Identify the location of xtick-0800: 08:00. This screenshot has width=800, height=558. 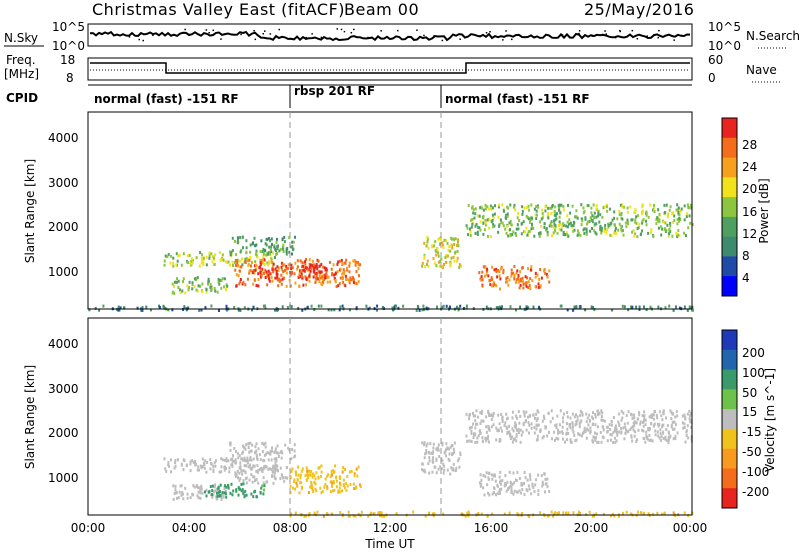
(290, 528).